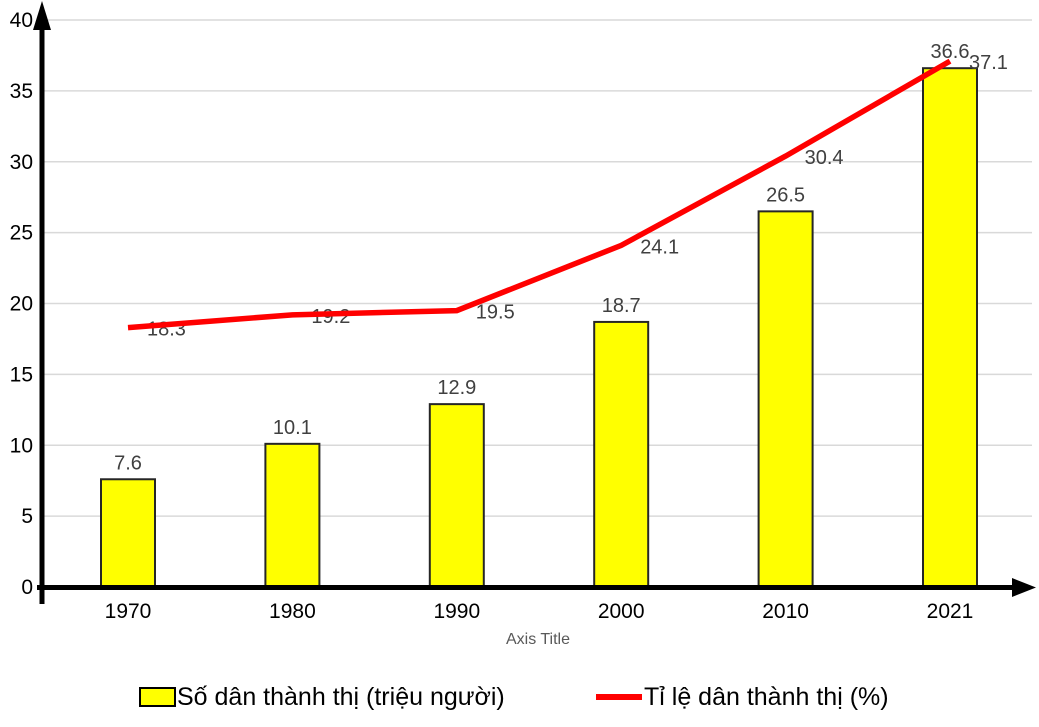  Describe the element at coordinates (292, 515) in the screenshot. I see `bar-1980` at that location.